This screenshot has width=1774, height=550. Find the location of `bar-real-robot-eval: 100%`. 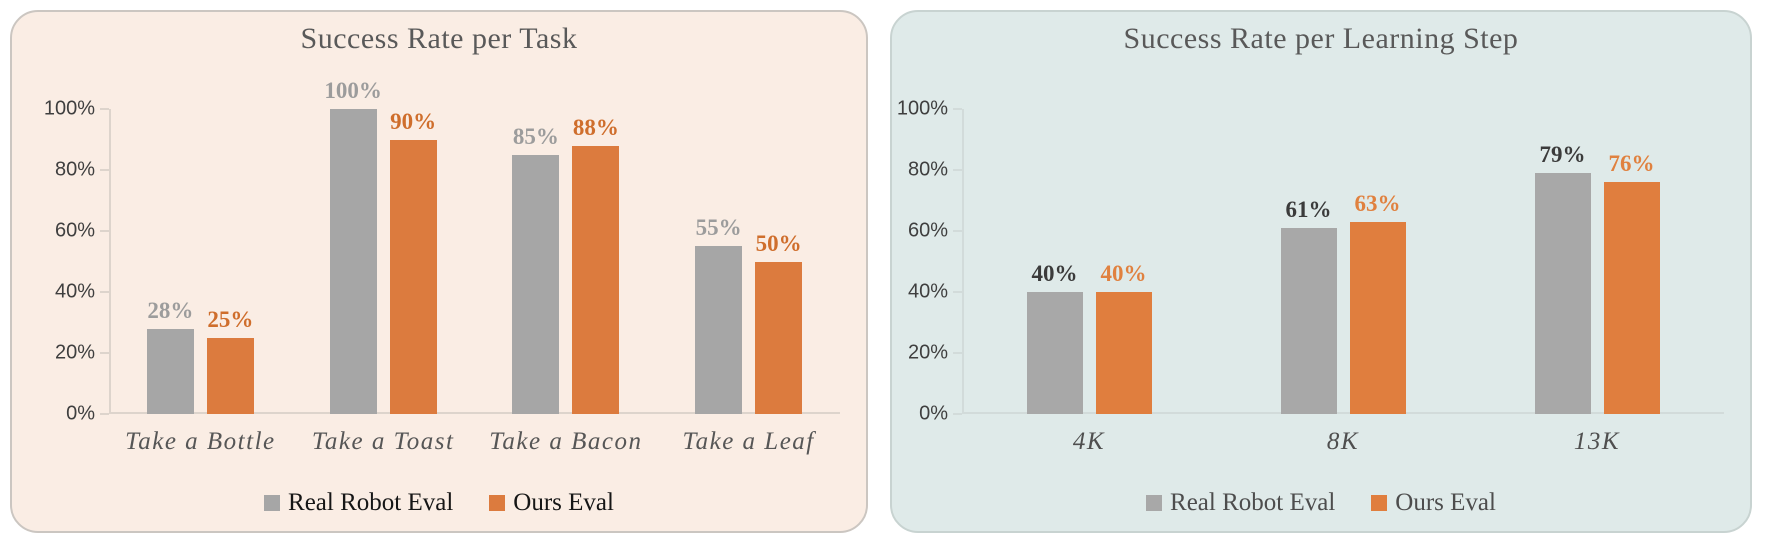

bar-real-robot-eval: 100% is located at coordinates (353, 246).